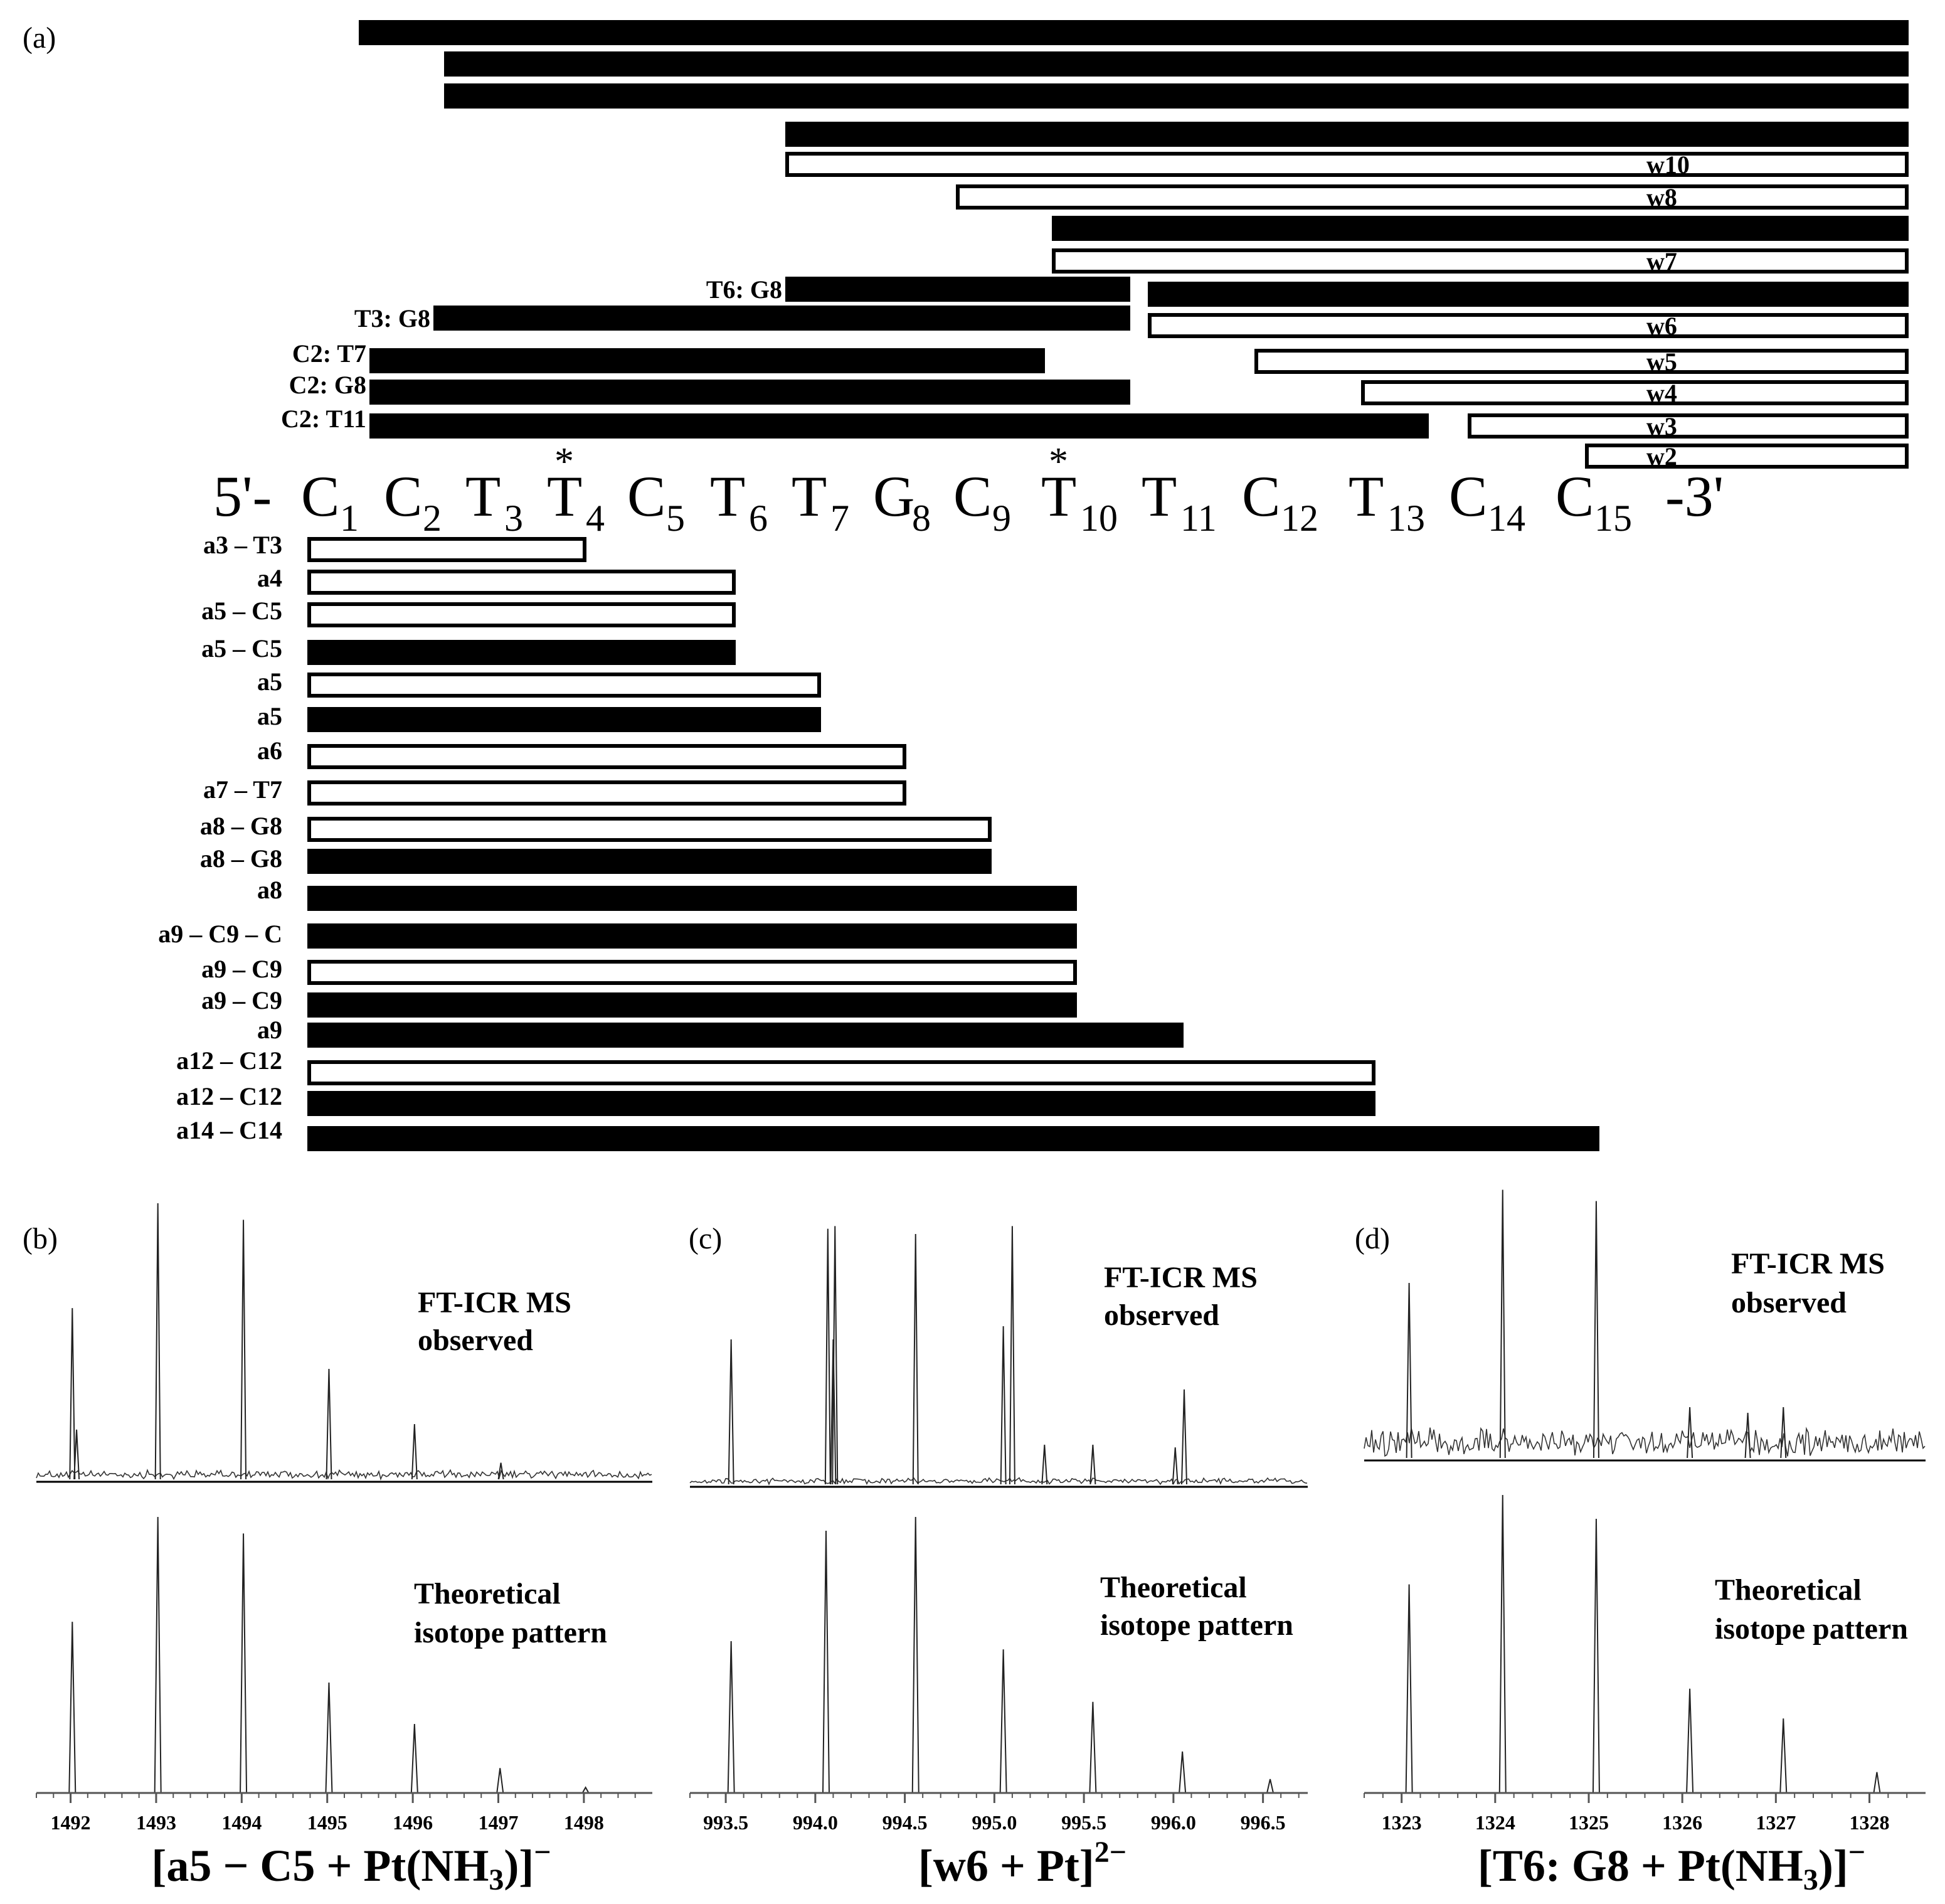 The height and width of the screenshot is (1904, 1945). What do you see at coordinates (1495, 1823) in the screenshot?
I see `x-tick-label: 1324` at bounding box center [1495, 1823].